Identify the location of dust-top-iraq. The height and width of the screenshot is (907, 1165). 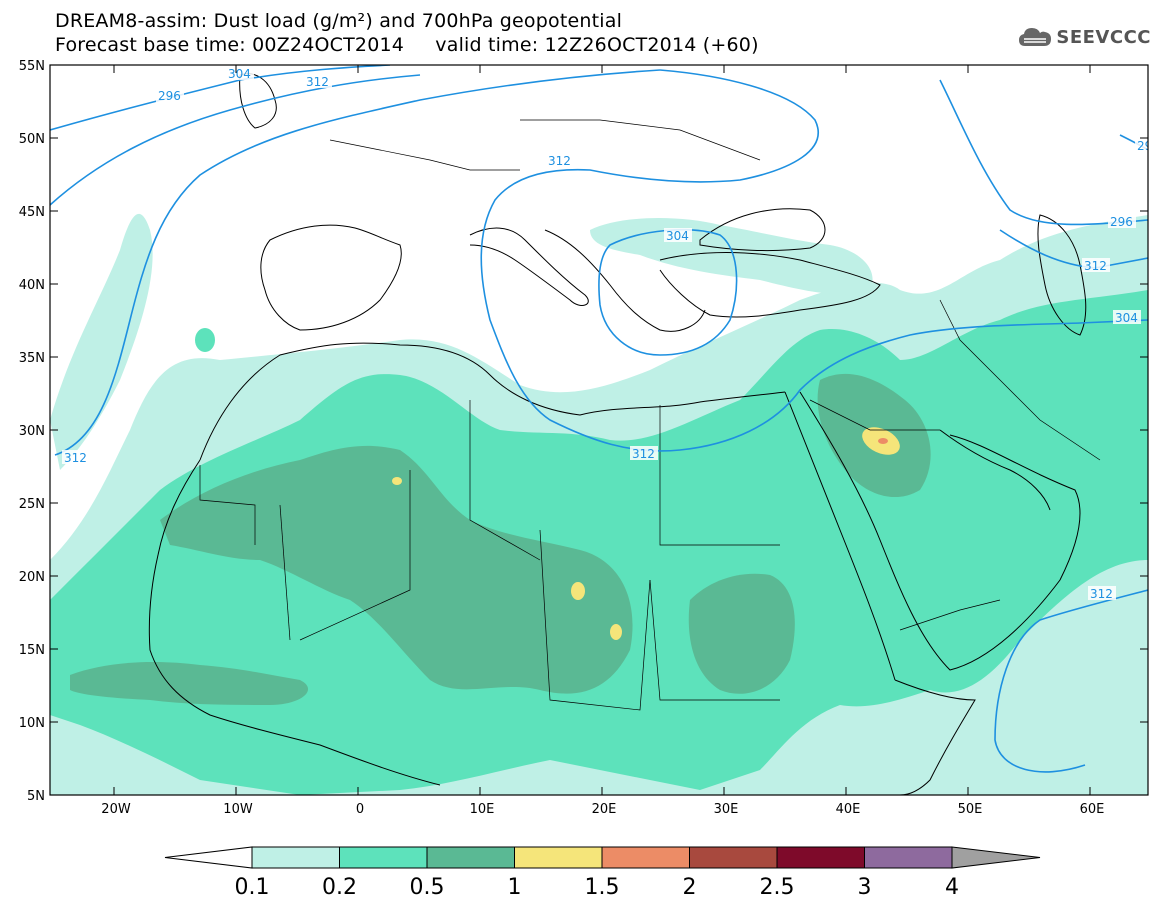
(883, 441).